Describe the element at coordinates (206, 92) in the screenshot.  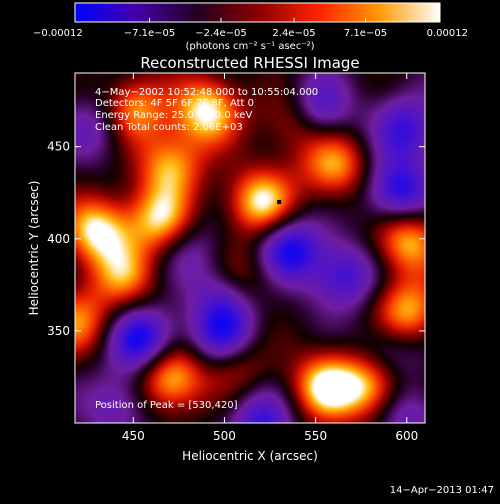
I see `annotation-time: 4−May−2002 10:52:48.000 to 10:55:04.000` at that location.